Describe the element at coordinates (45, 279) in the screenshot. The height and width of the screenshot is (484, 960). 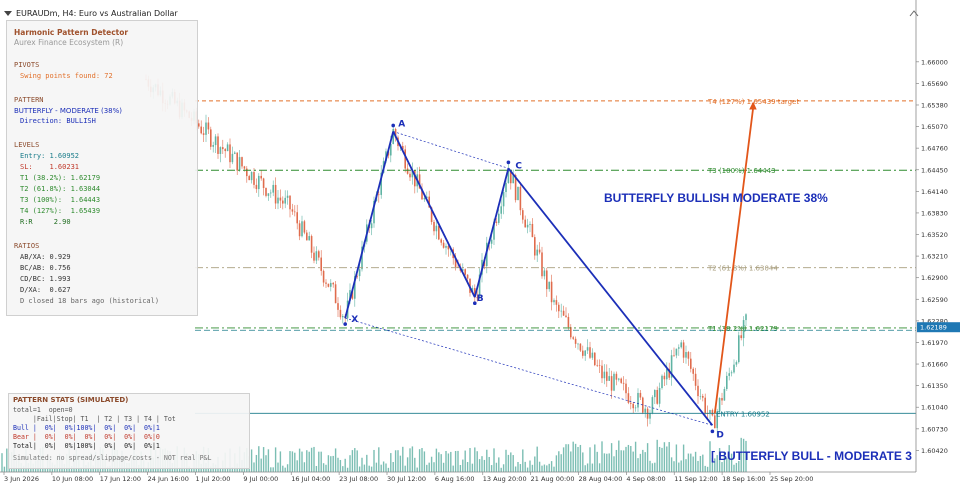
I see `ratio-cd-bc: CD/BC: 1.993` at that location.